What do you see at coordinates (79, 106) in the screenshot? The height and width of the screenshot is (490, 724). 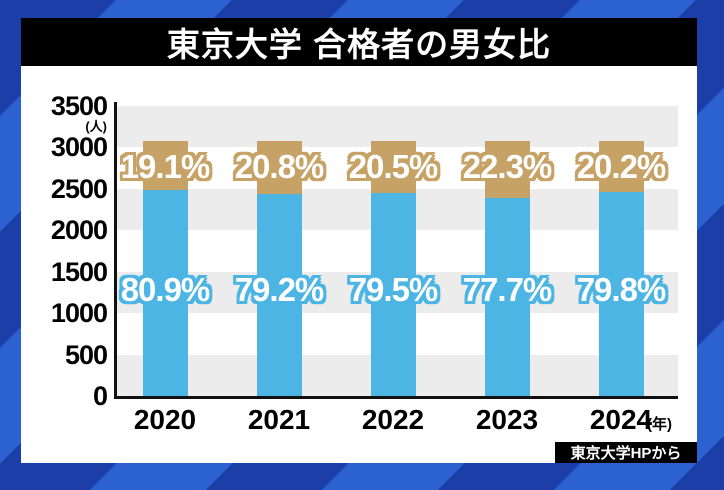 I see `y-tick-label: 3500` at bounding box center [79, 106].